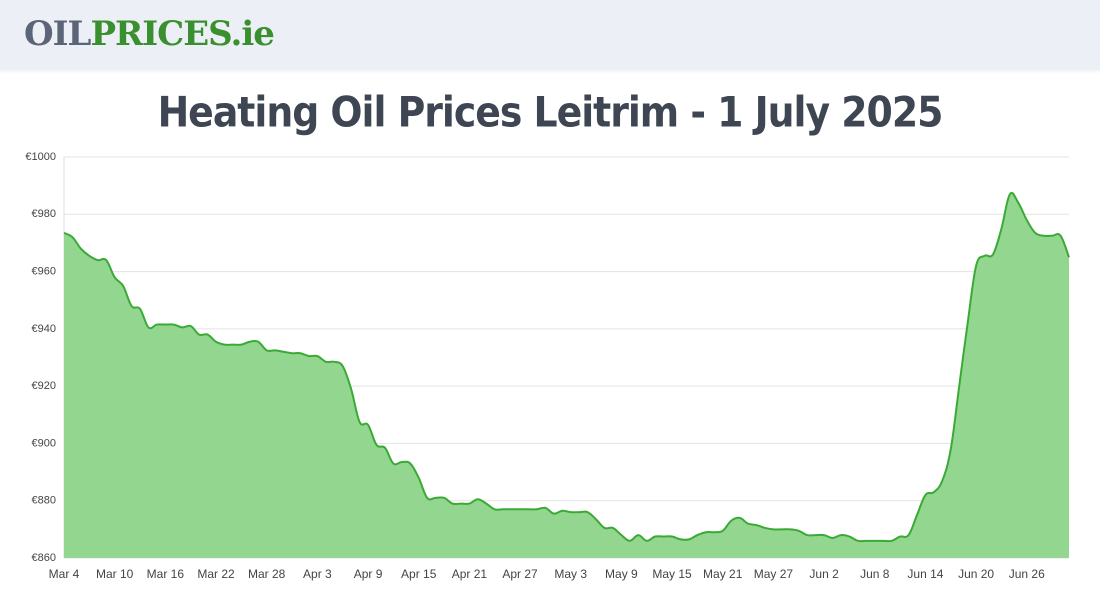  What do you see at coordinates (550, 35) in the screenshot?
I see `header: OILPRICES.ie` at bounding box center [550, 35].